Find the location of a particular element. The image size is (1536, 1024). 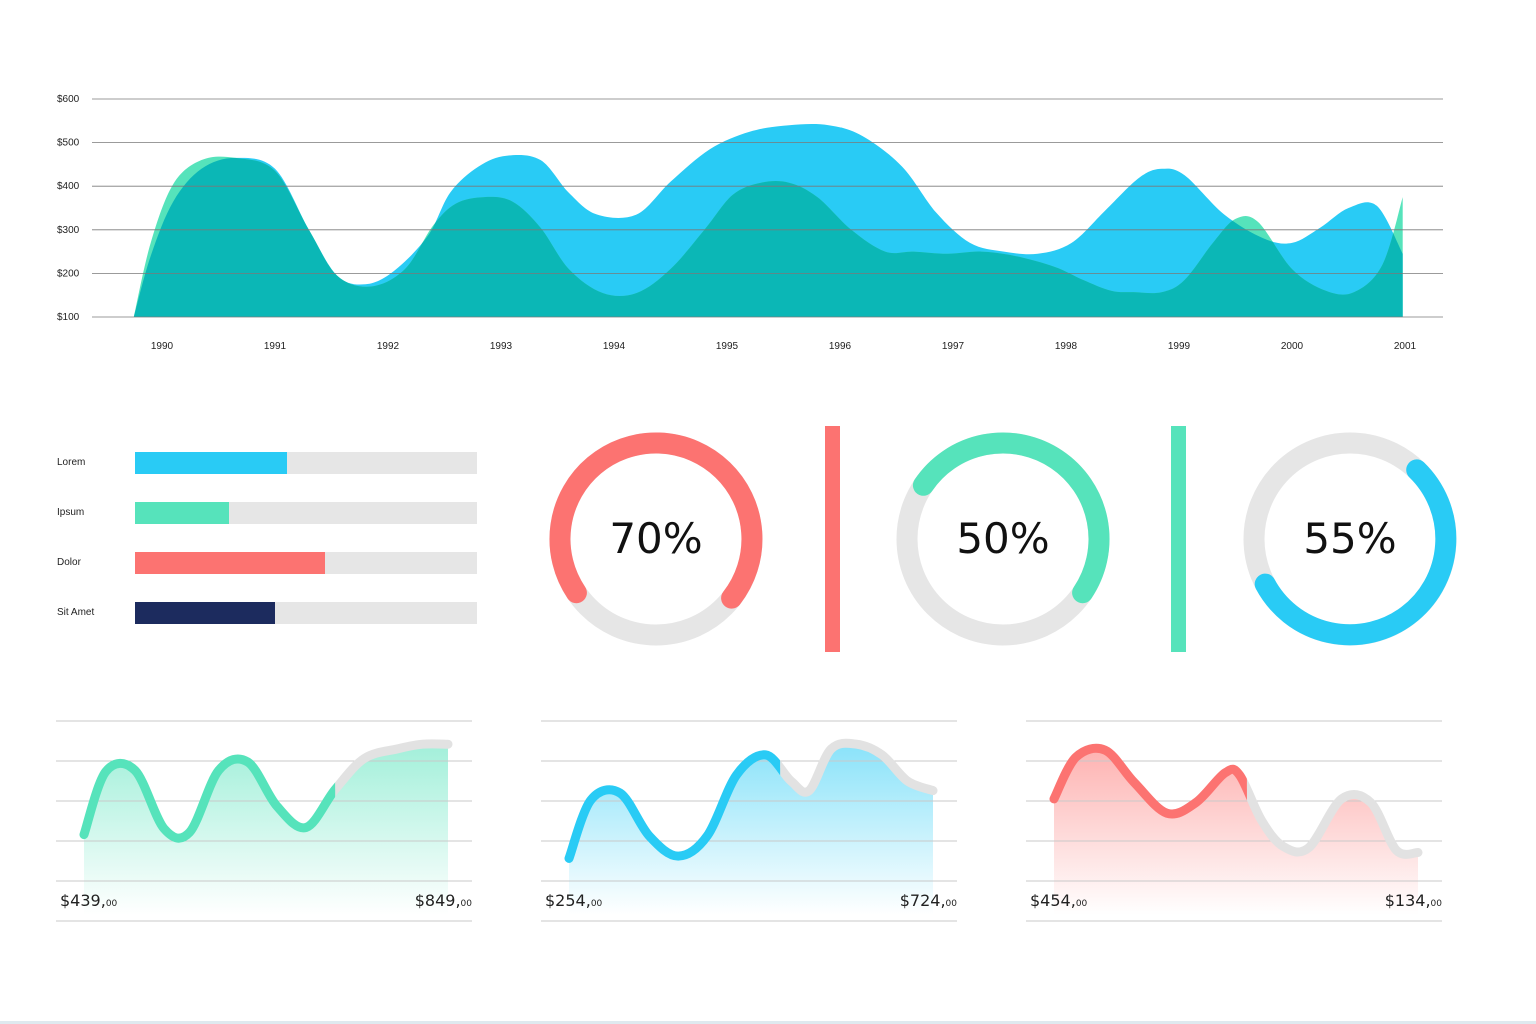

price-main: $454, is located at coordinates (1053, 900).